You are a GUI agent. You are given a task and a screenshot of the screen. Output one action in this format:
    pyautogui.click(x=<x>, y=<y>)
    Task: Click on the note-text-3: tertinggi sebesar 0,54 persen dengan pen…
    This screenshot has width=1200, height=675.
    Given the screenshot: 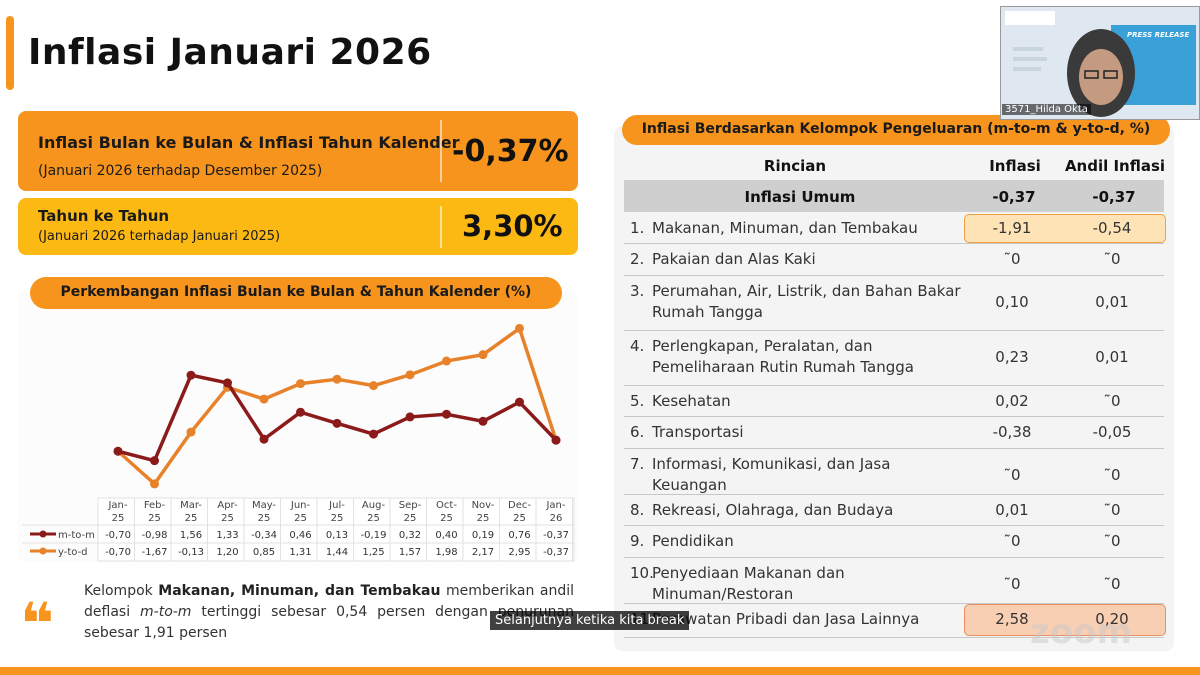 What is the action you would take?
    pyautogui.click(x=329, y=622)
    